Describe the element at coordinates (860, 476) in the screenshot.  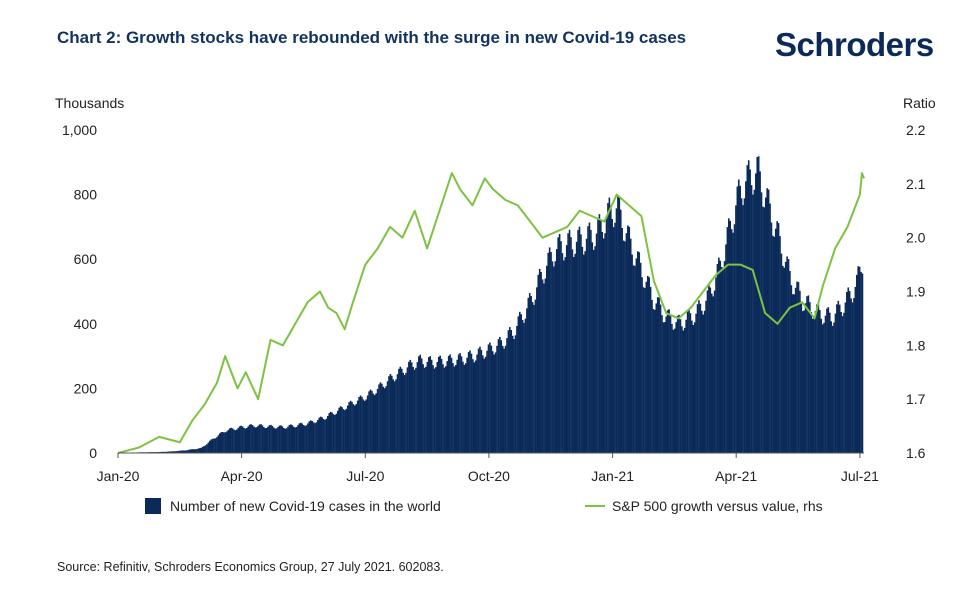
I see `x-tick-label: Jul-21` at that location.